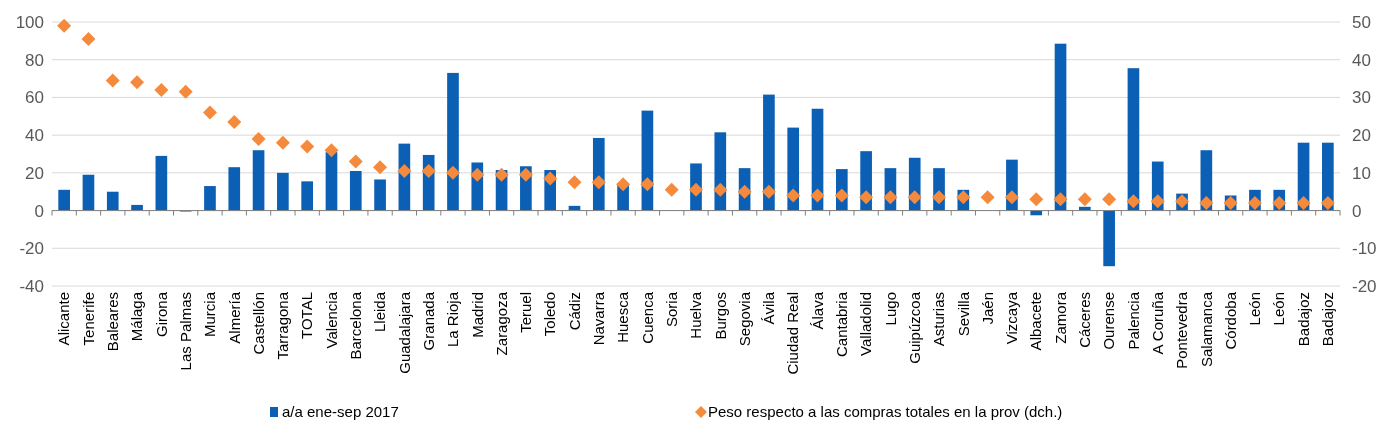 The image size is (1395, 428). What do you see at coordinates (34, 173) in the screenshot?
I see `y-tick-label: 20` at bounding box center [34, 173].